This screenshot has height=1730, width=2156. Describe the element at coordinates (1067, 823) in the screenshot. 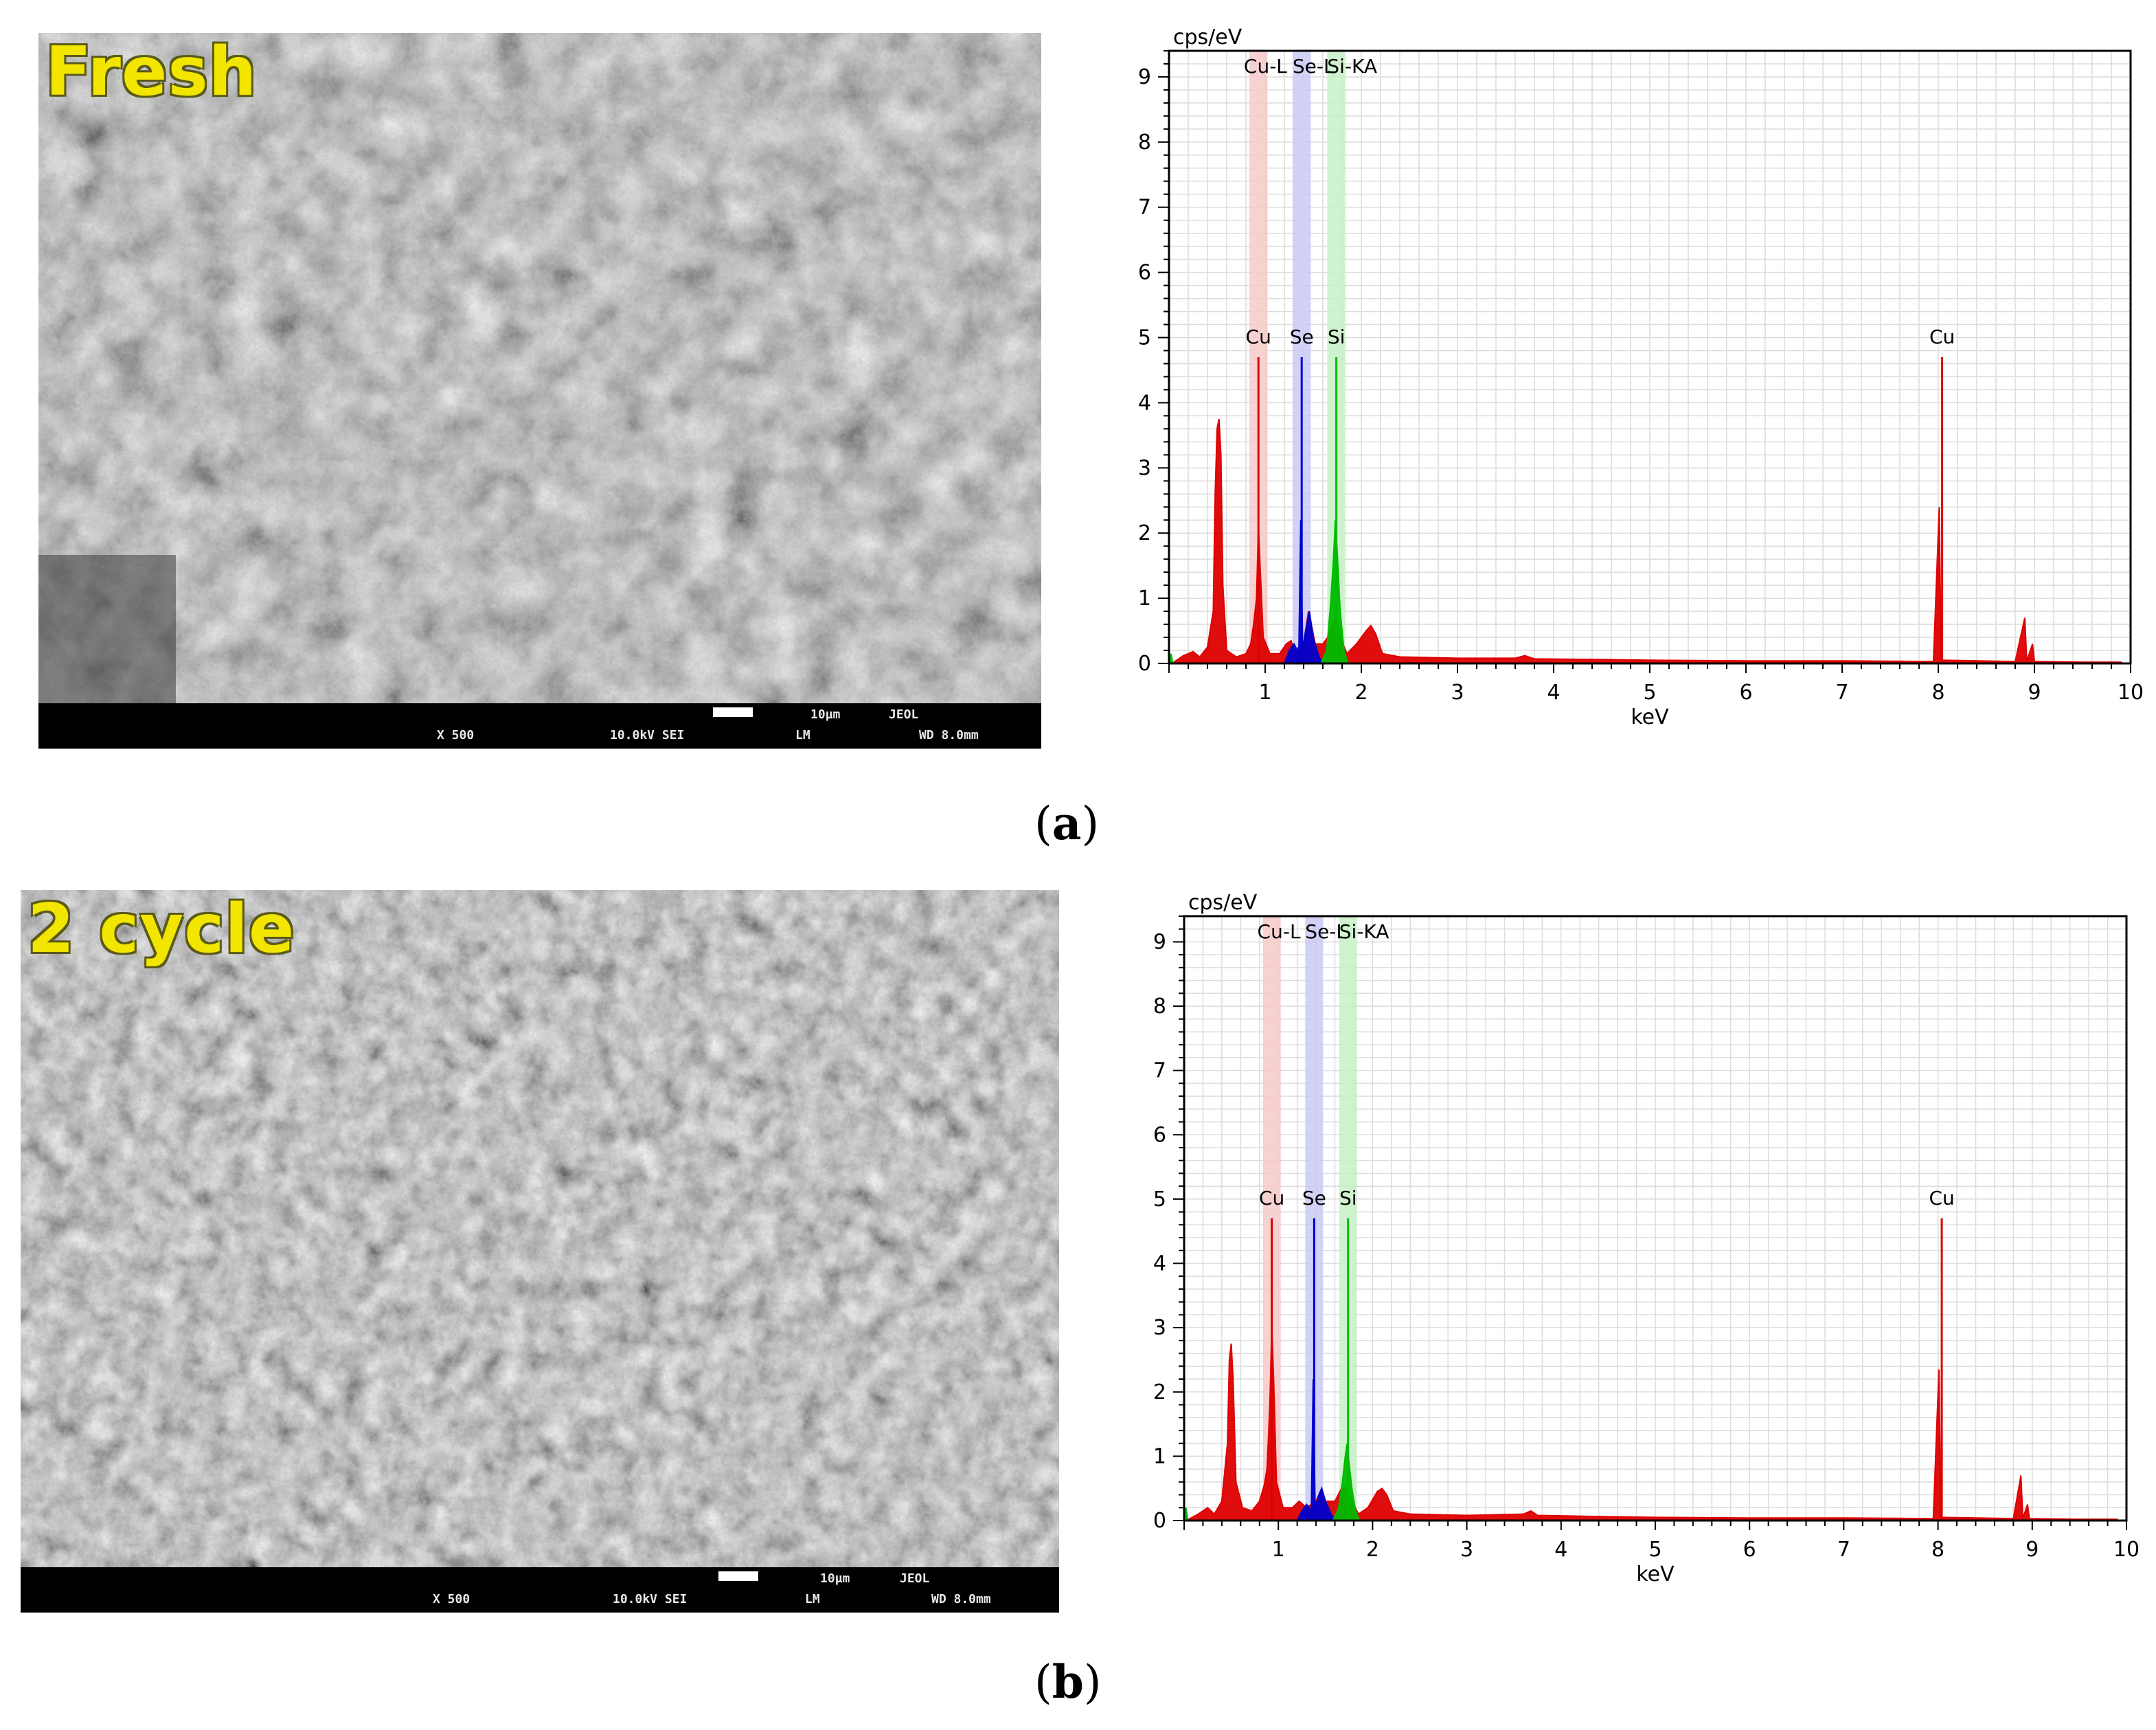

I see `caption-a: (a)` at that location.